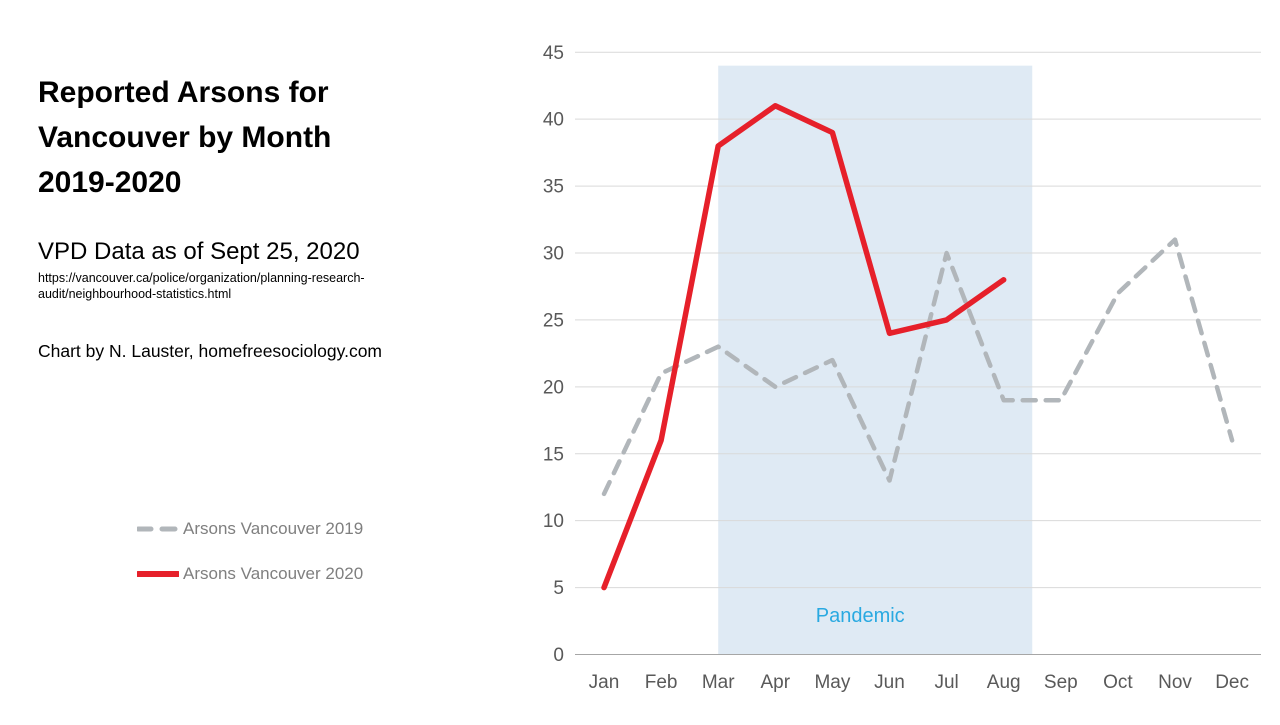 The width and height of the screenshot is (1280, 725). Describe the element at coordinates (553, 521) in the screenshot. I see `y-tick-label: 10` at that location.